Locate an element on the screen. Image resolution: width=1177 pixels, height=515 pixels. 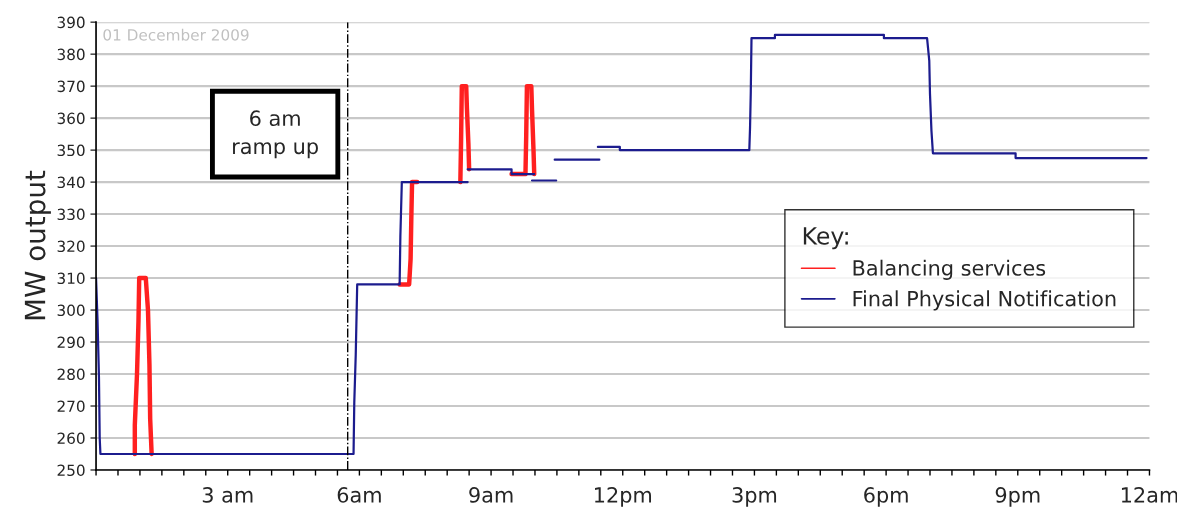
x-tick-label: 6pm is located at coordinates (886, 497).